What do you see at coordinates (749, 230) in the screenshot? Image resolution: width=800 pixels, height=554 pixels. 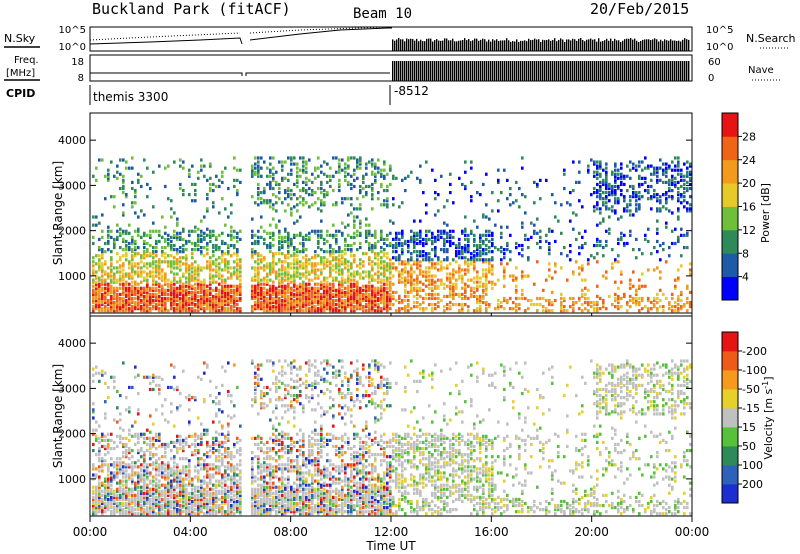 I see `colorbar-tick-label: 12` at bounding box center [749, 230].